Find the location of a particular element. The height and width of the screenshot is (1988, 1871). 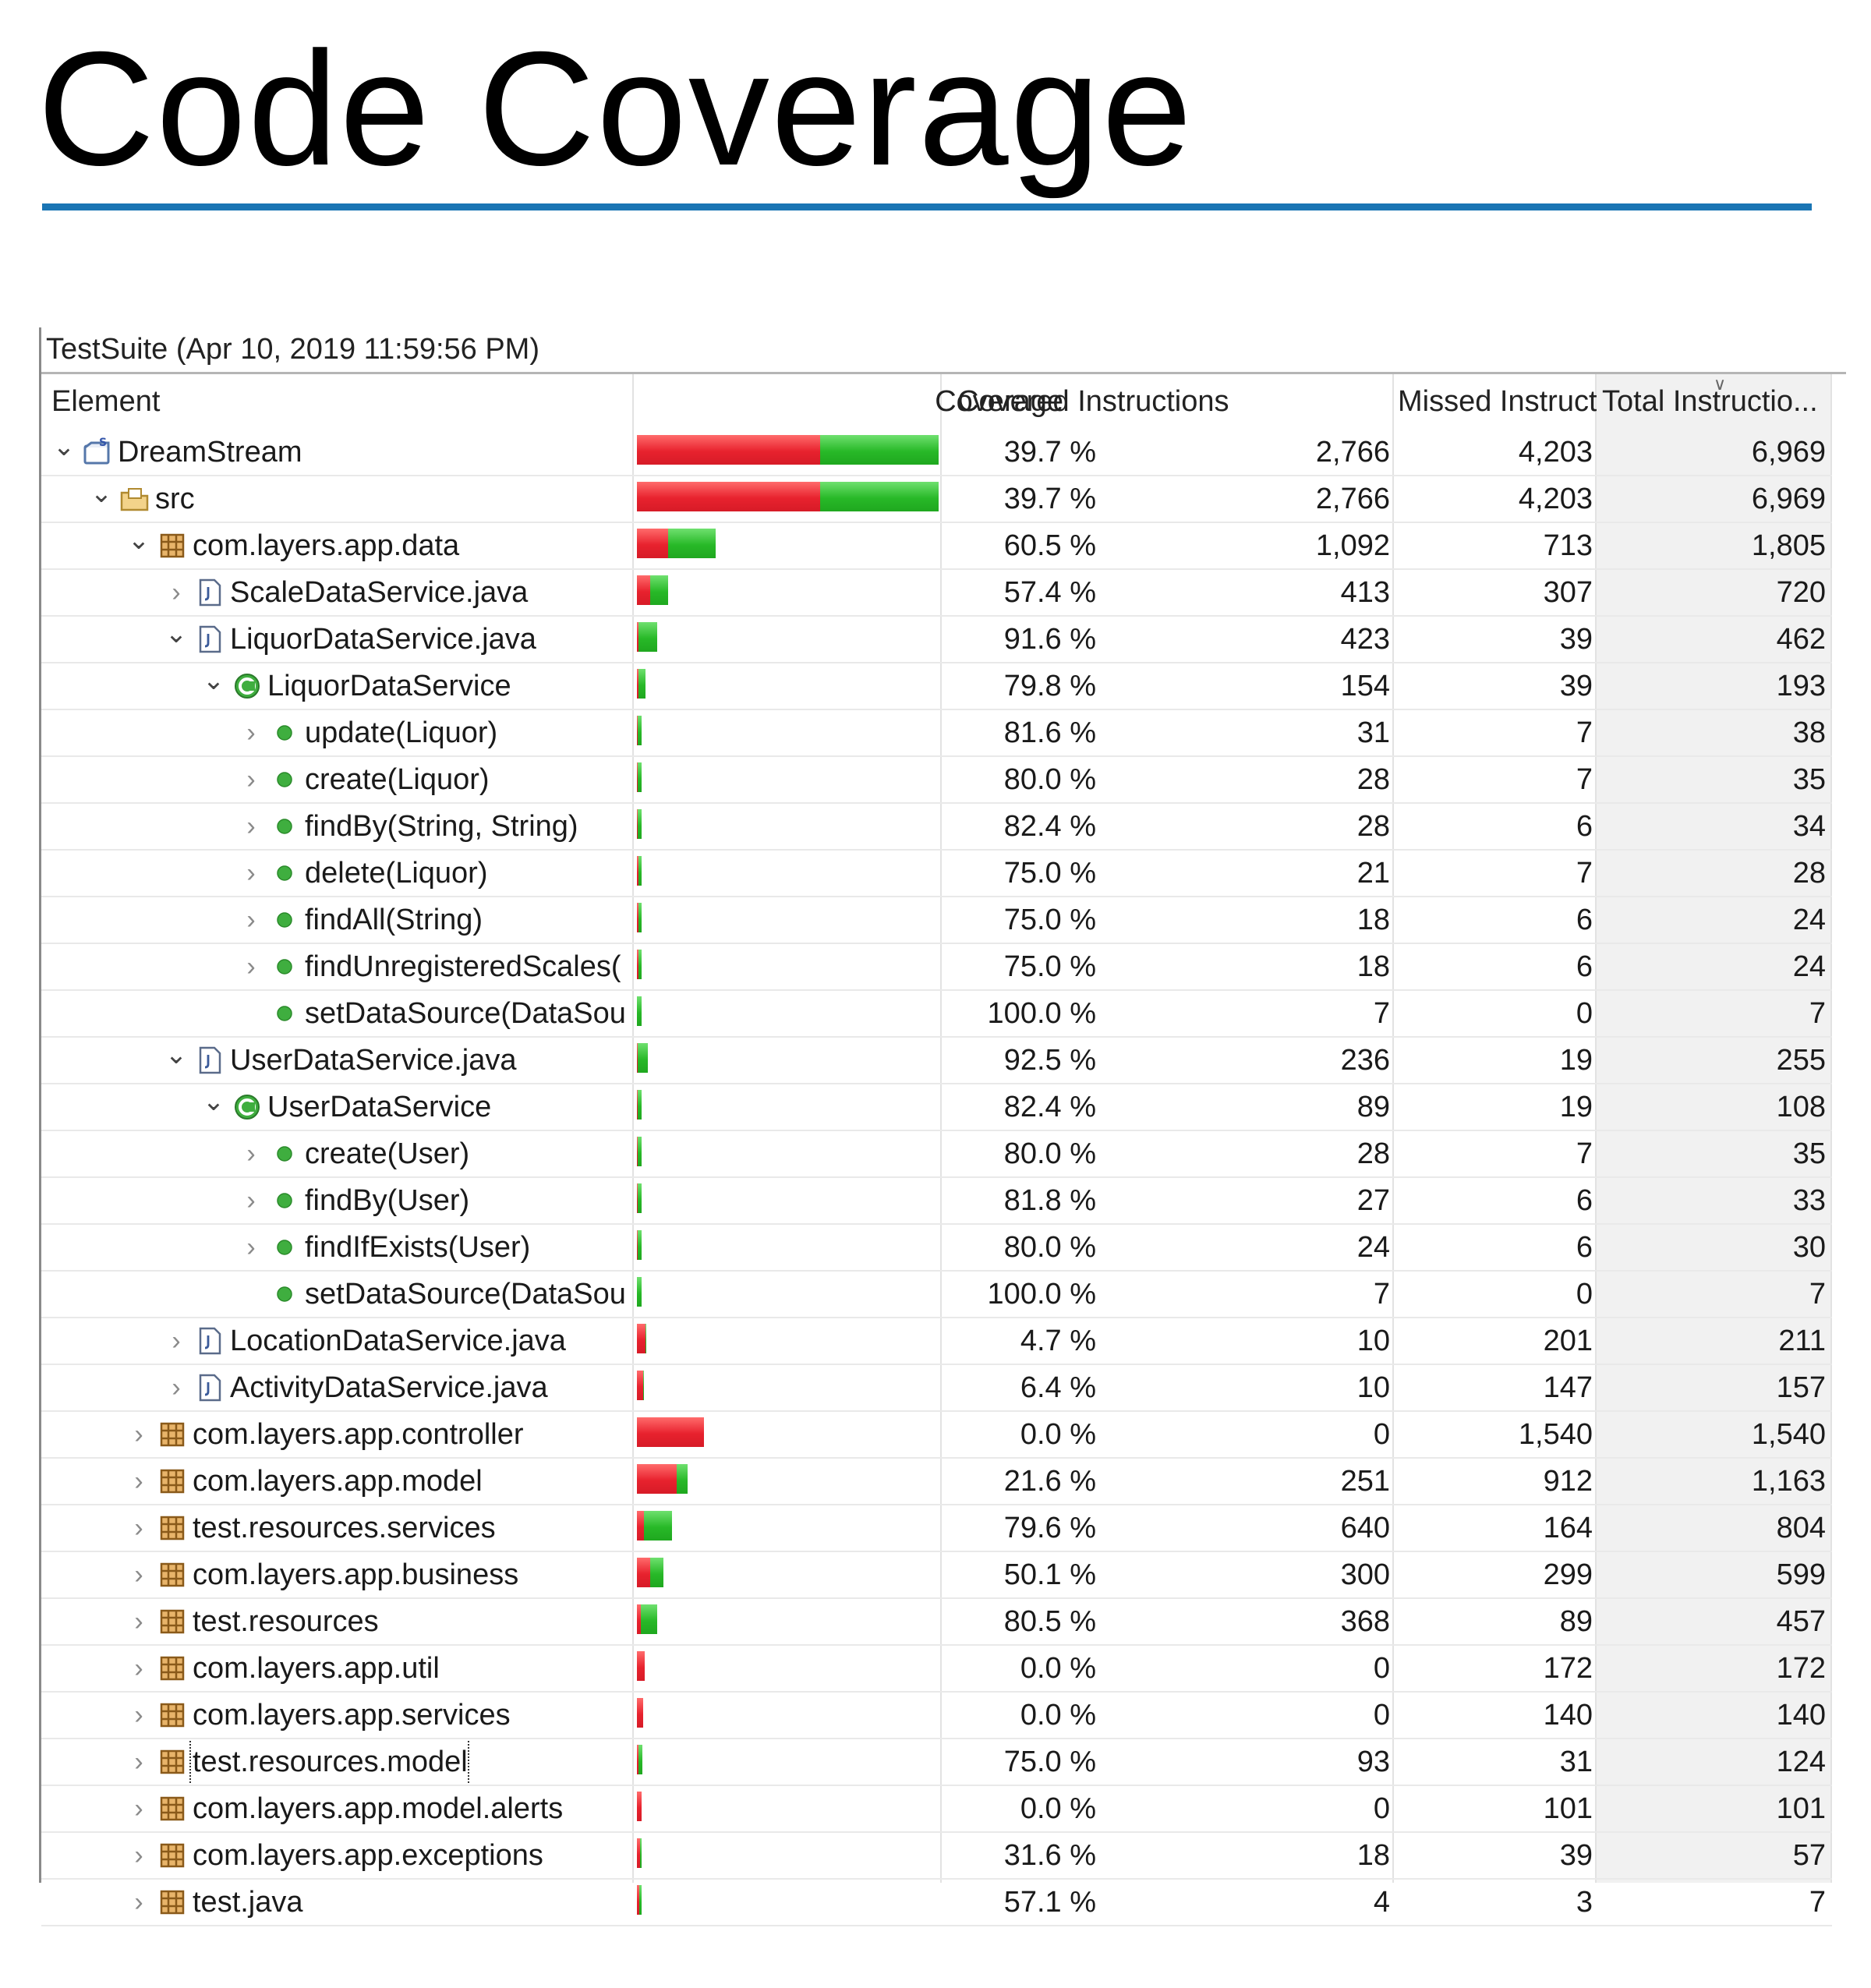

element-label: ScaleDataService.java is located at coordinates (379, 592).